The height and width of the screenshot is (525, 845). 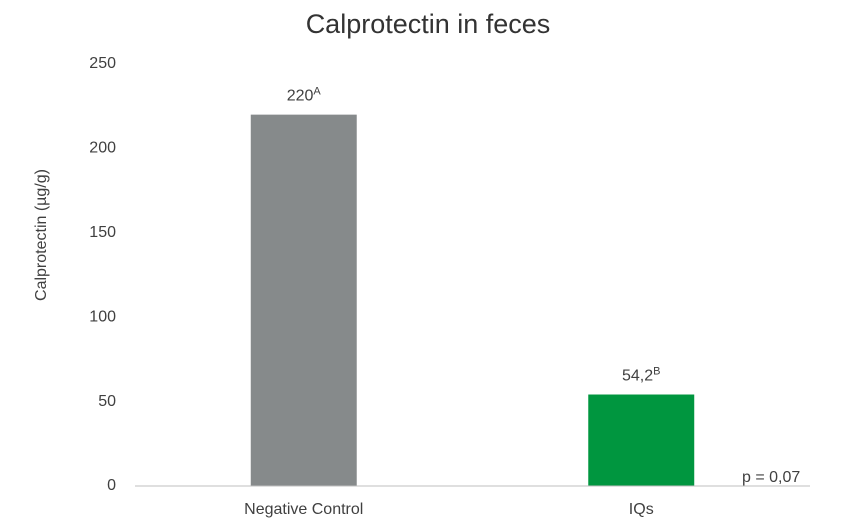 I want to click on y-tick-label: 150, so click(x=102, y=232).